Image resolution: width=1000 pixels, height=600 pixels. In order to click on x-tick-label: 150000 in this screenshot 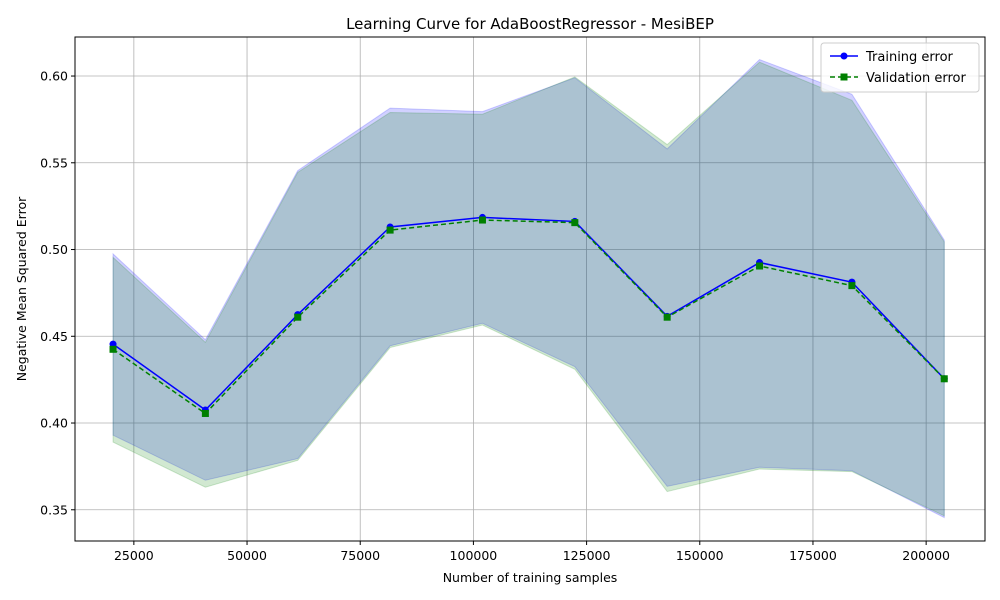, I will do `click(700, 555)`.